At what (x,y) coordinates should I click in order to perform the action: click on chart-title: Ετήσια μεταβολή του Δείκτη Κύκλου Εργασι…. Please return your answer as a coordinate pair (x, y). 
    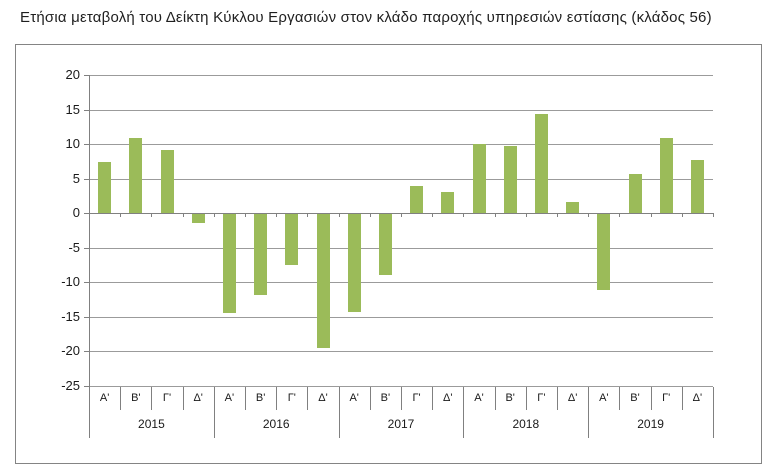
    Looking at the image, I should click on (366, 17).